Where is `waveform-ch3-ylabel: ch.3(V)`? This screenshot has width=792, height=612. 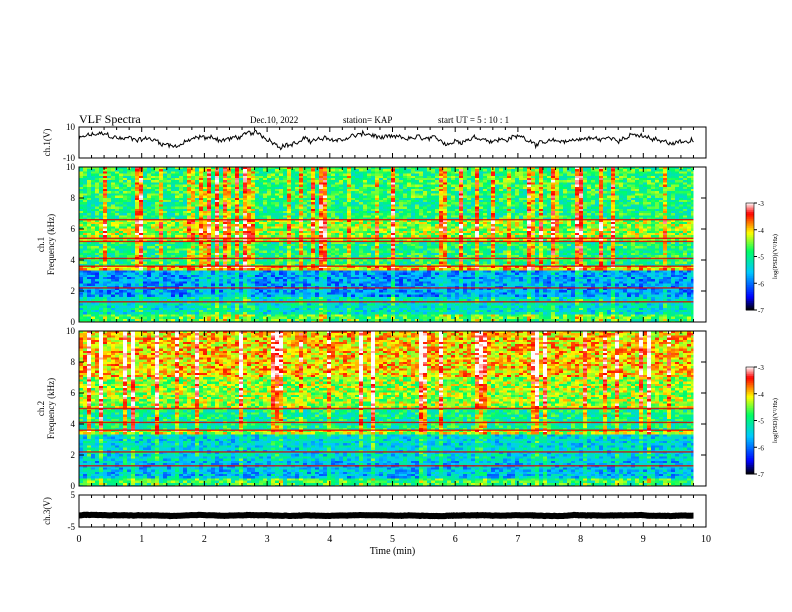 waveform-ch3-ylabel: ch.3(V) is located at coordinates (47, 511).